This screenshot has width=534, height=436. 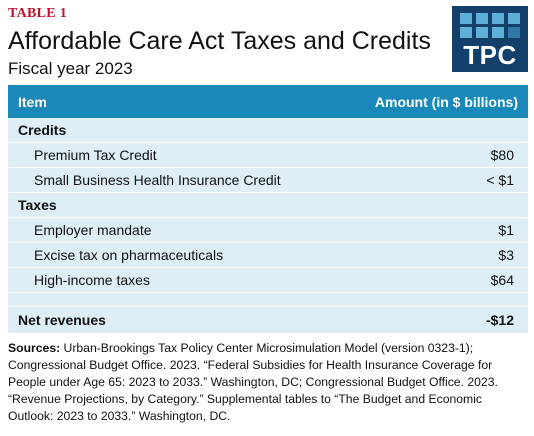 What do you see at coordinates (62, 320) in the screenshot?
I see `net-label: Net revenues` at bounding box center [62, 320].